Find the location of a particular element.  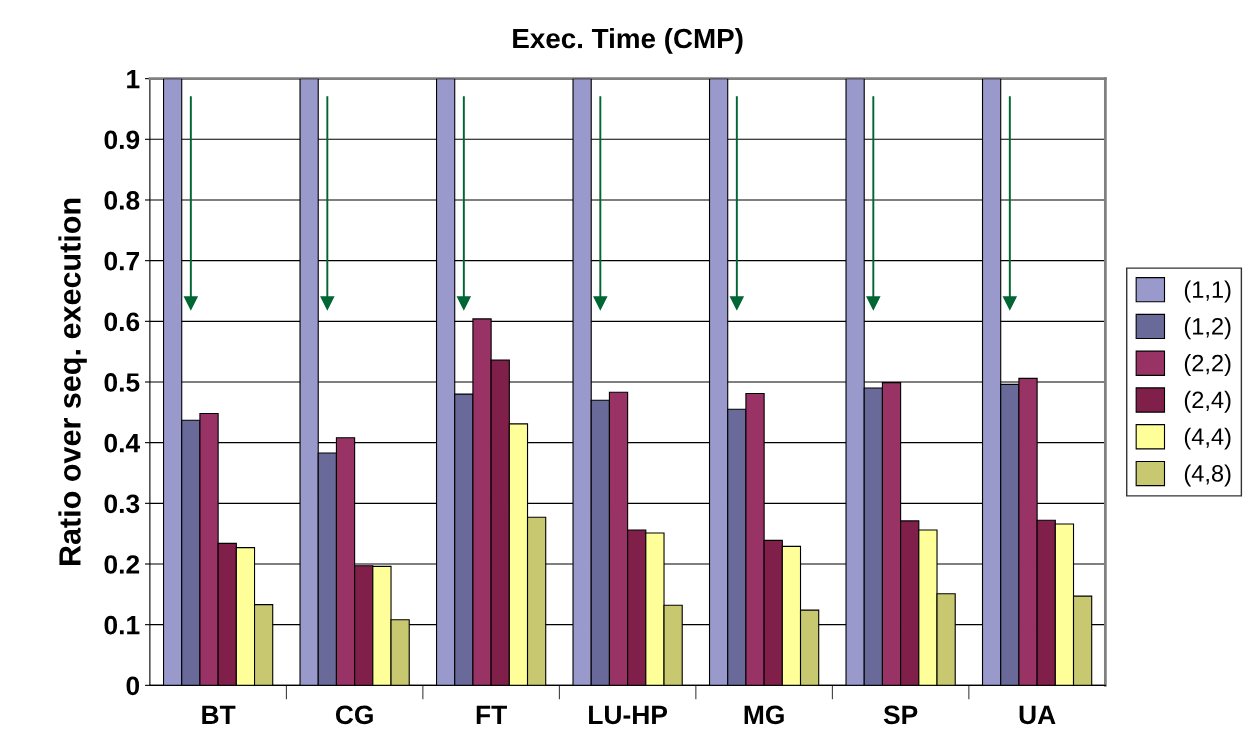

y-tick-label: 0.3 is located at coordinates (122, 504).